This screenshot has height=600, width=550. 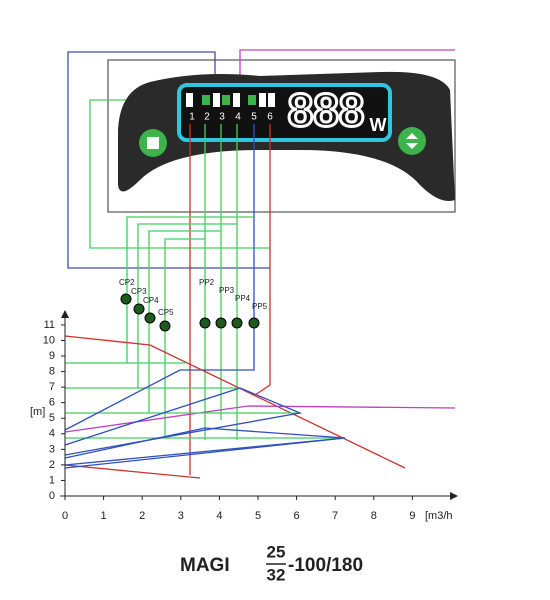 I want to click on y-tick-label: 0, so click(x=52, y=496).